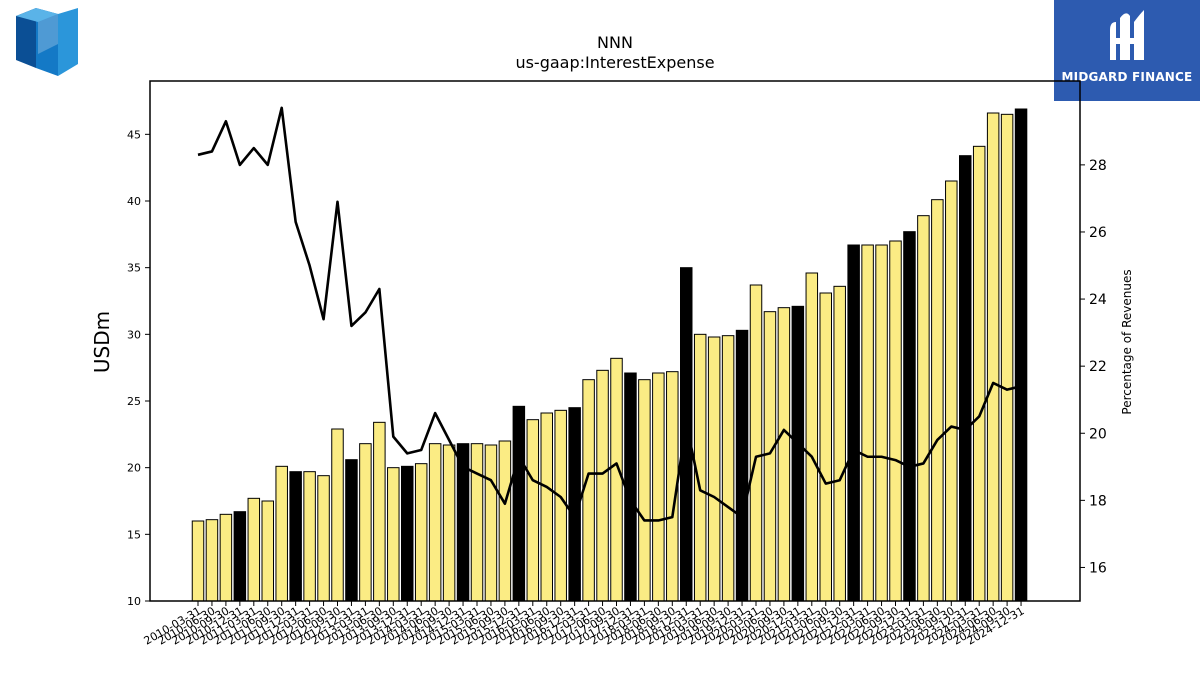  Describe the element at coordinates (1127, 77) in the screenshot. I see `brand-name: MIDGARD FINANCE` at that location.